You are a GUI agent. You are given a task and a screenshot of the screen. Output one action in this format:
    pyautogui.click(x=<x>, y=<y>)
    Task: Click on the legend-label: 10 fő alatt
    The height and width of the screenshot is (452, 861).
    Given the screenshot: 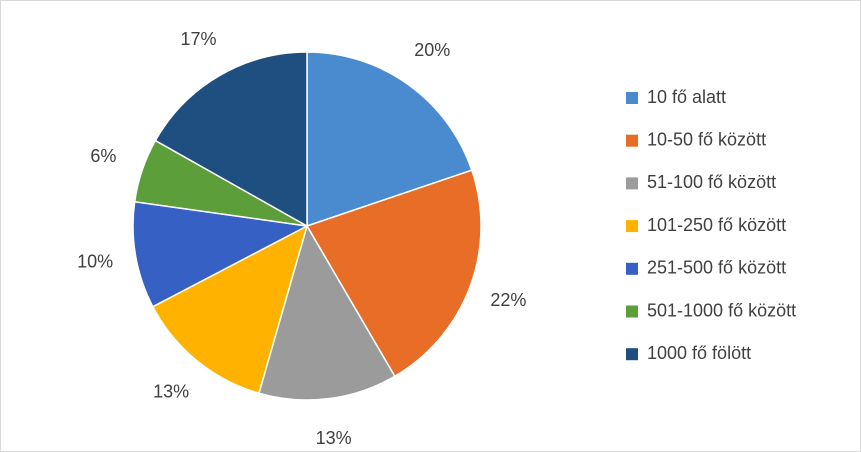 What is the action you would take?
    pyautogui.click(x=686, y=97)
    